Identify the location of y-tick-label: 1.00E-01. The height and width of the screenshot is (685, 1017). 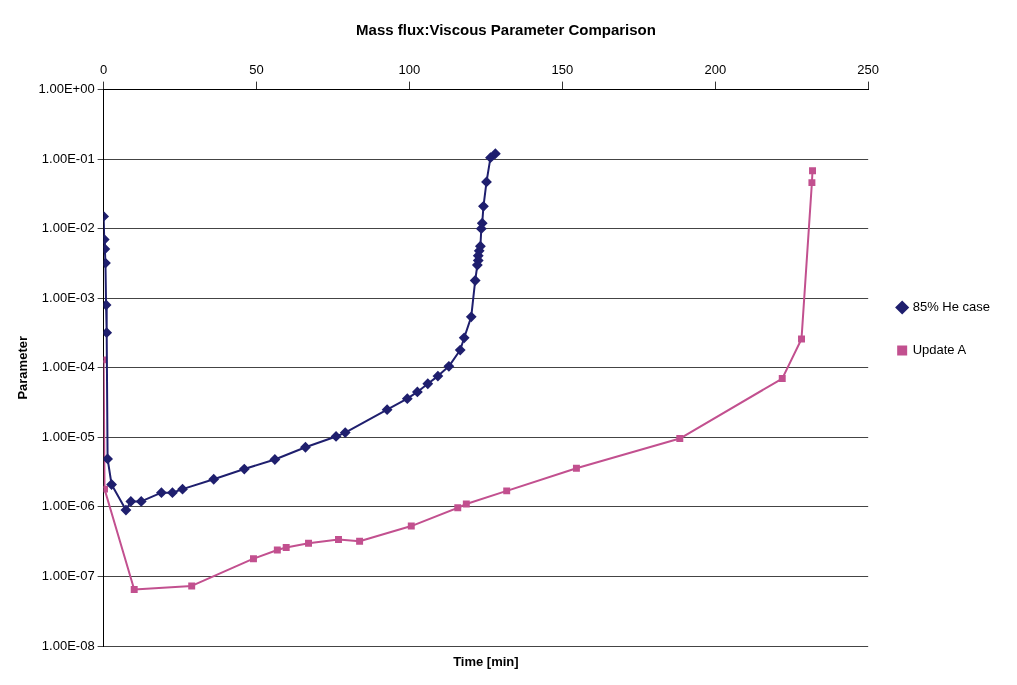
(68, 158).